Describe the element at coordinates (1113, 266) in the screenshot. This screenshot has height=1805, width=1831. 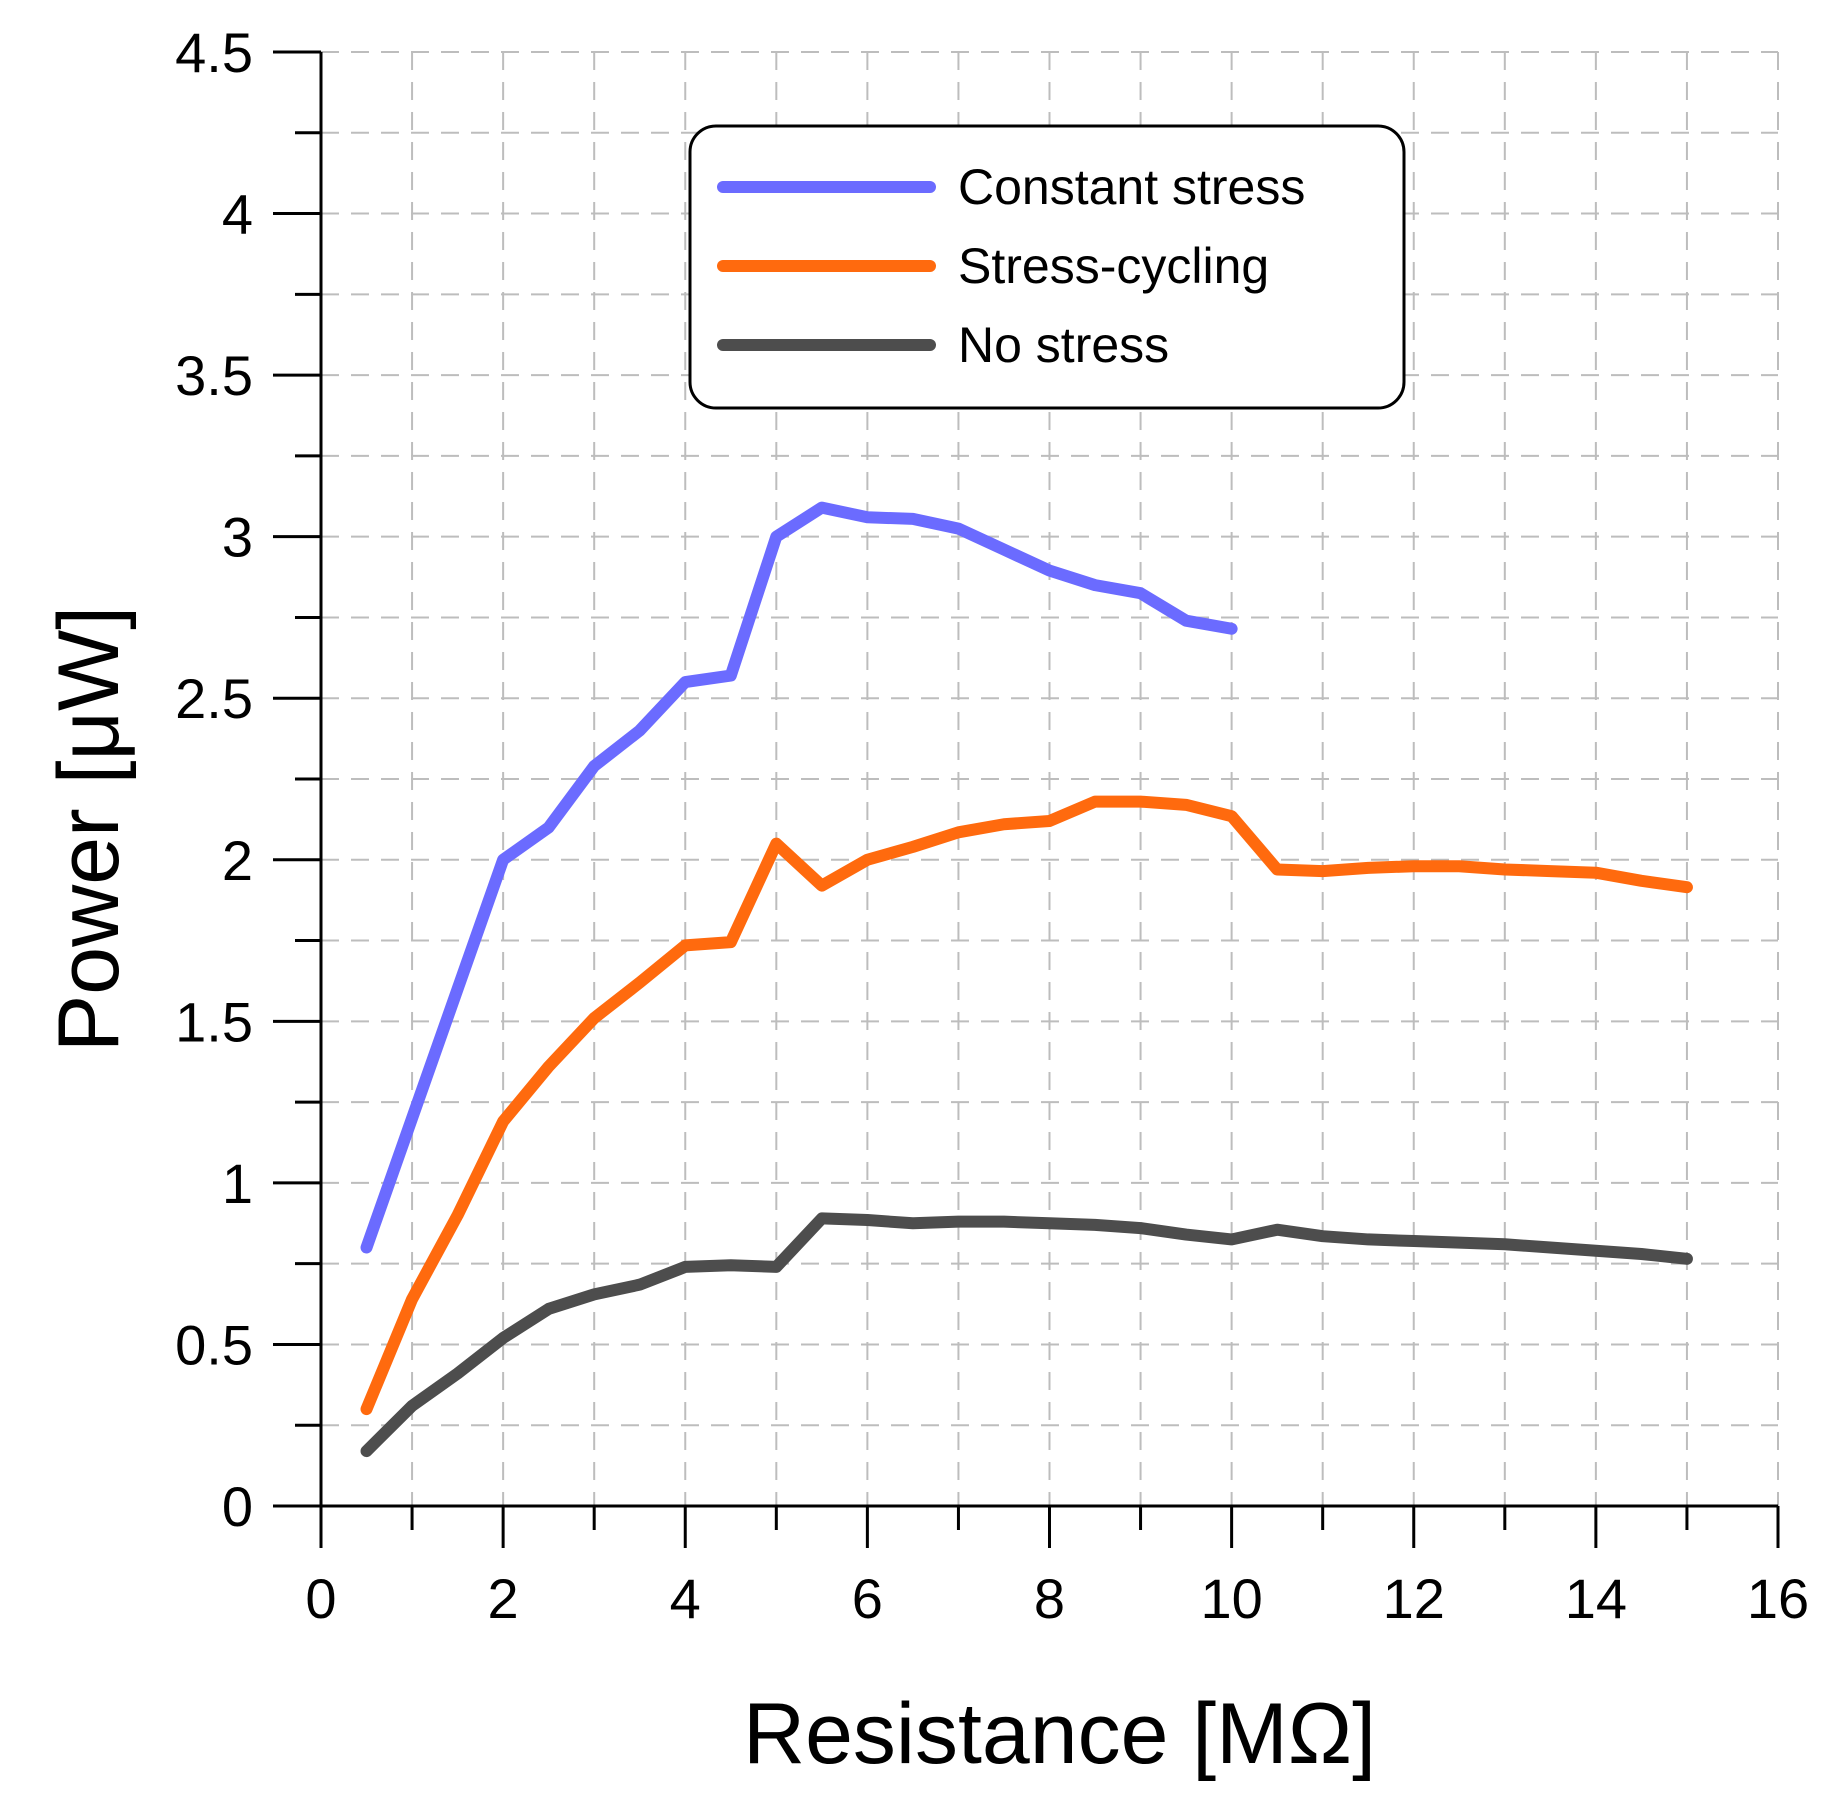
I see `legend-label: Stress-cycling` at that location.